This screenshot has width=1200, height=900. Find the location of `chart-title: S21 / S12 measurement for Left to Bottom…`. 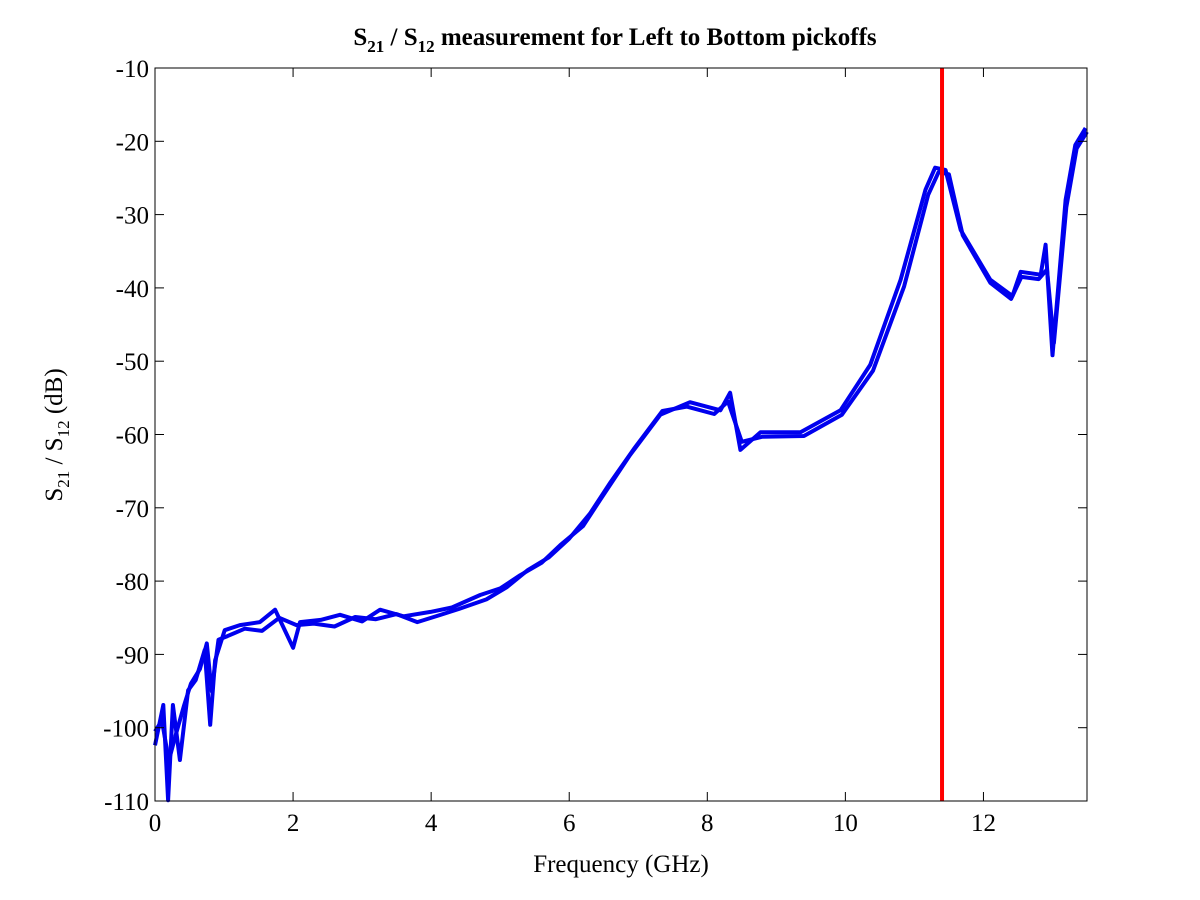

chart-title: S21 / S12 measurement for Left to Bottom… is located at coordinates (615, 40).